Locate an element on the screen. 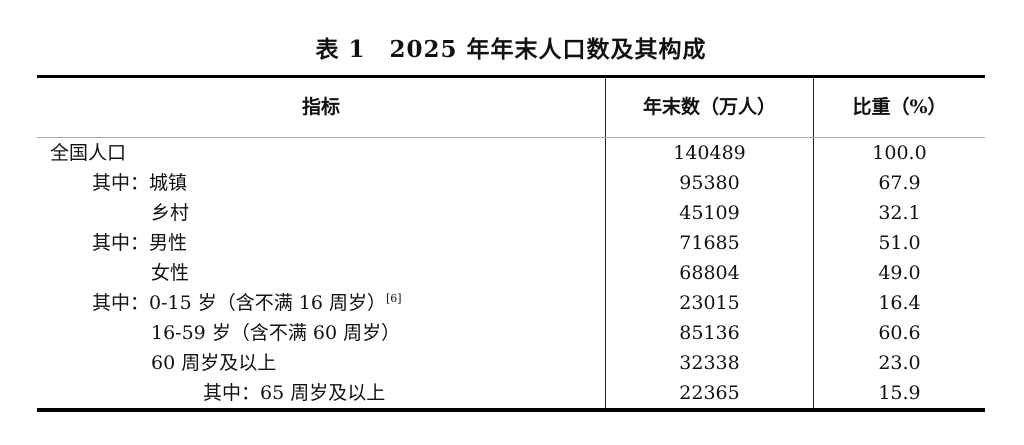 This screenshot has height=445, width=1024. indicator-cell: 其中：0-15 岁（含不满 16 周岁）[6] is located at coordinates (321, 303).